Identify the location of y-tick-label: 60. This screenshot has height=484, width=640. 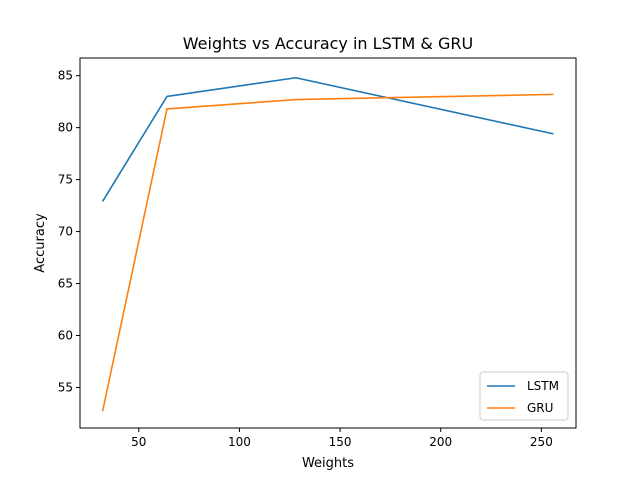
(65, 336).